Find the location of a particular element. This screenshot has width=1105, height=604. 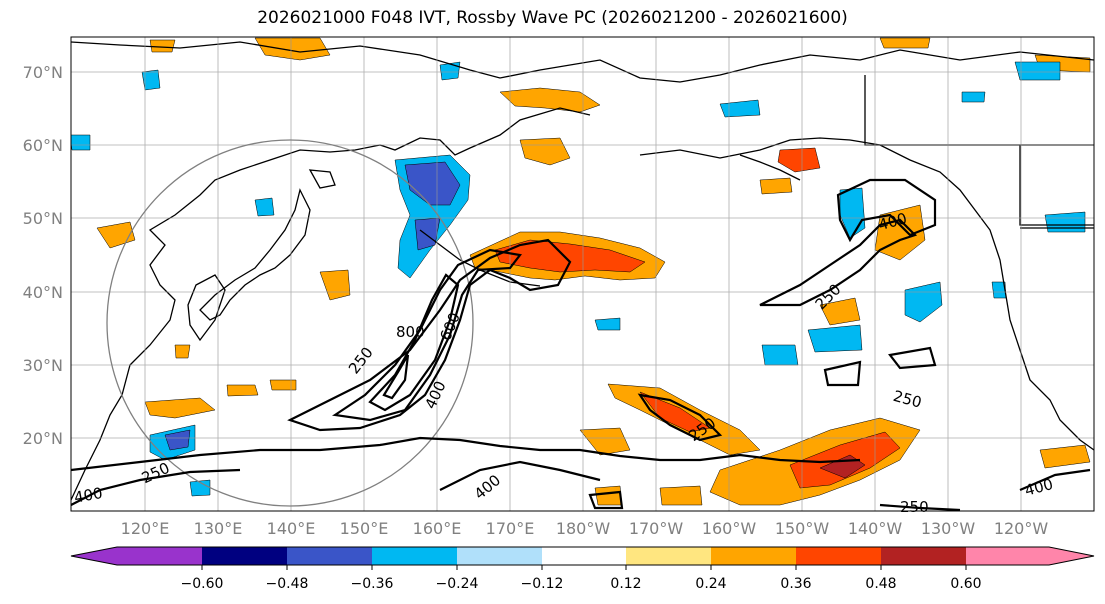

lon-label: 160°W is located at coordinates (729, 528).